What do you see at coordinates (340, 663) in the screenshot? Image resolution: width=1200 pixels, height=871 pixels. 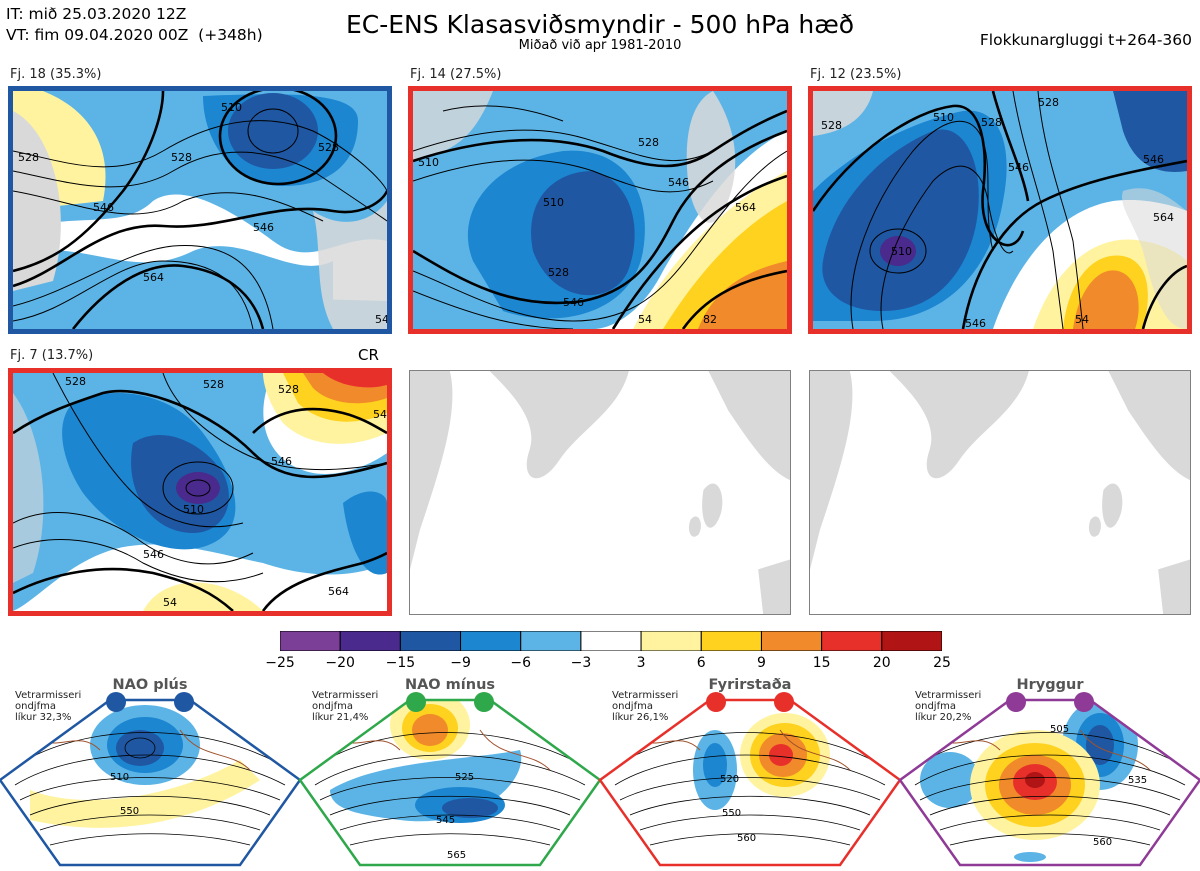 I see `colorbar-tick-label: −20` at bounding box center [340, 663].